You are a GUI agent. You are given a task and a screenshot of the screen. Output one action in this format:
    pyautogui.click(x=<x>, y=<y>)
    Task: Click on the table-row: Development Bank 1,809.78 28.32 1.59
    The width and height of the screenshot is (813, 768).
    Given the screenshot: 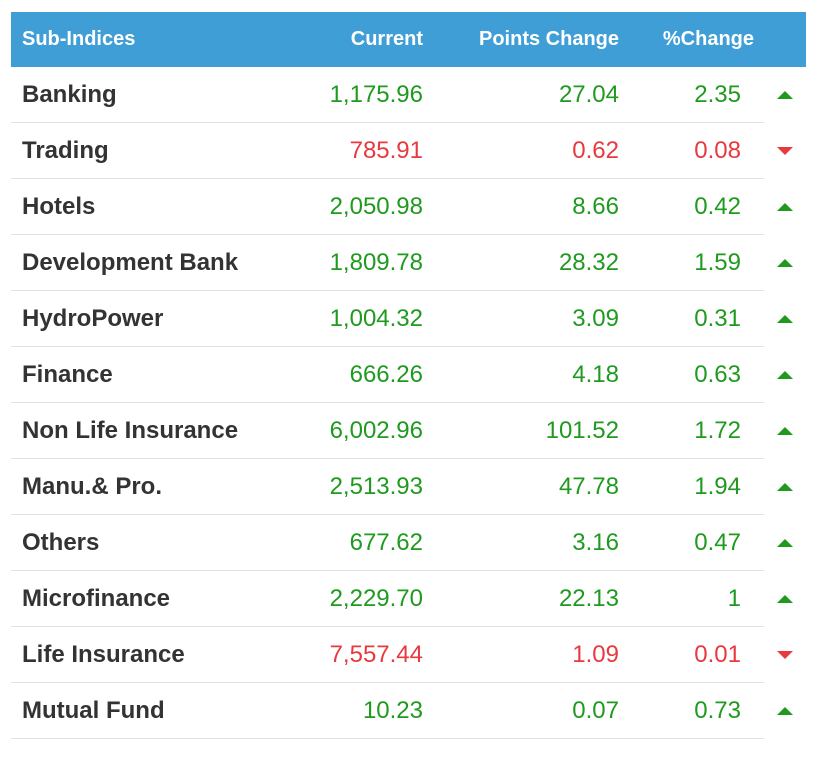 What is the action you would take?
    pyautogui.click(x=402, y=263)
    